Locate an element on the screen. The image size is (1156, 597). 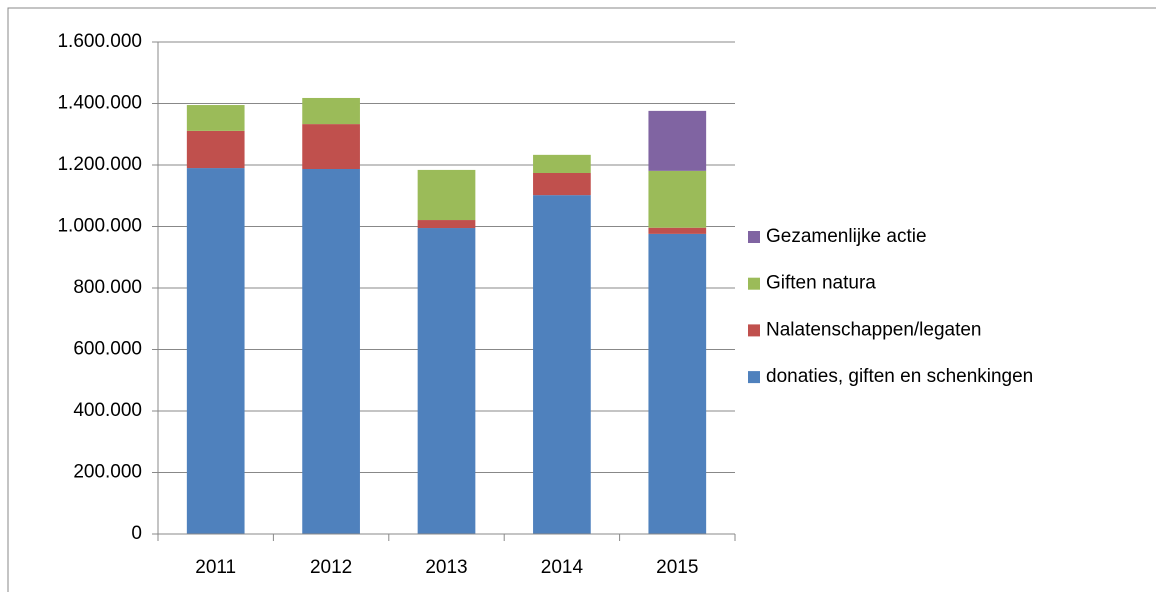
x-tick-label: 2012 is located at coordinates (331, 567).